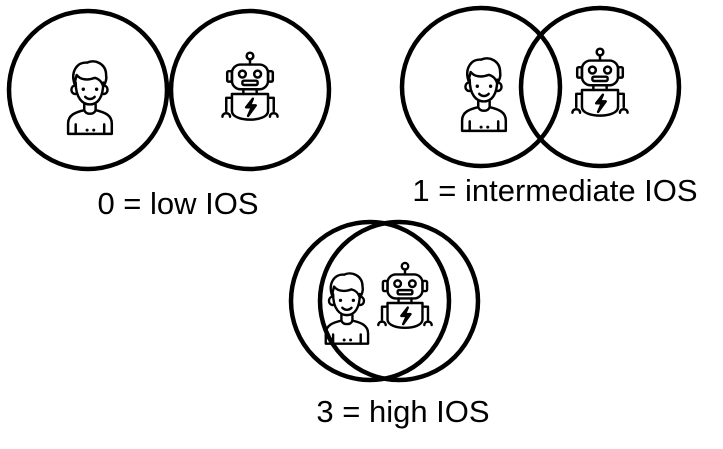 The width and height of the screenshot is (723, 449). What do you see at coordinates (177, 203) in the screenshot?
I see `level-label: 0 = low IOS` at bounding box center [177, 203].